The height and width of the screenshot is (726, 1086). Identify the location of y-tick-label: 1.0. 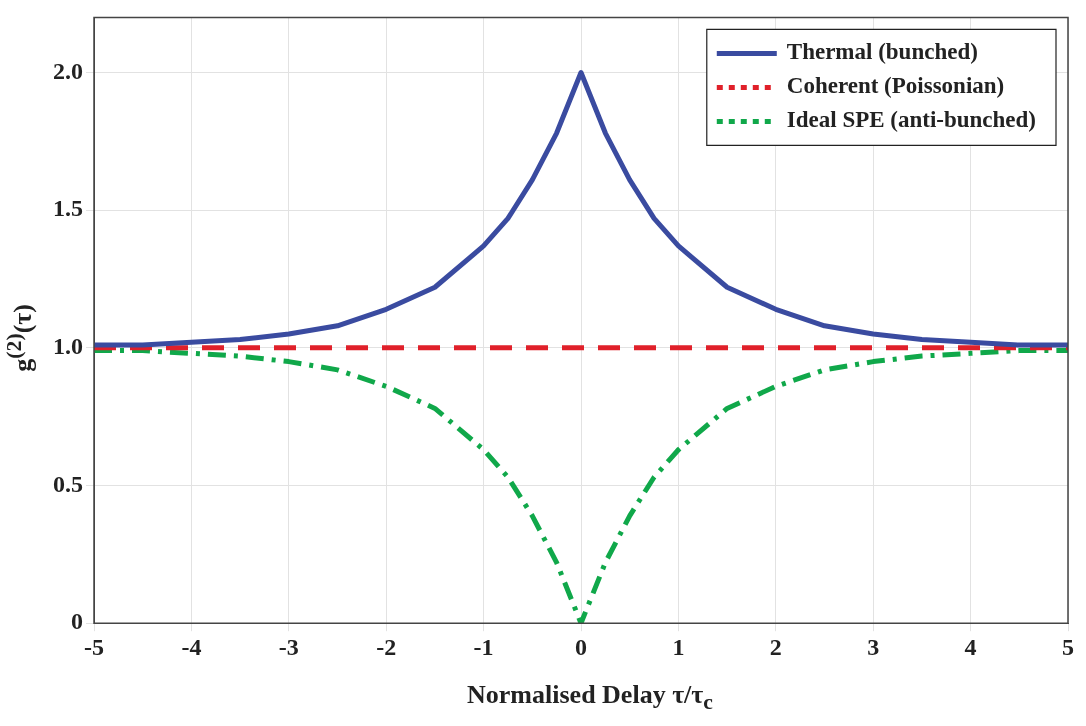
(68, 346).